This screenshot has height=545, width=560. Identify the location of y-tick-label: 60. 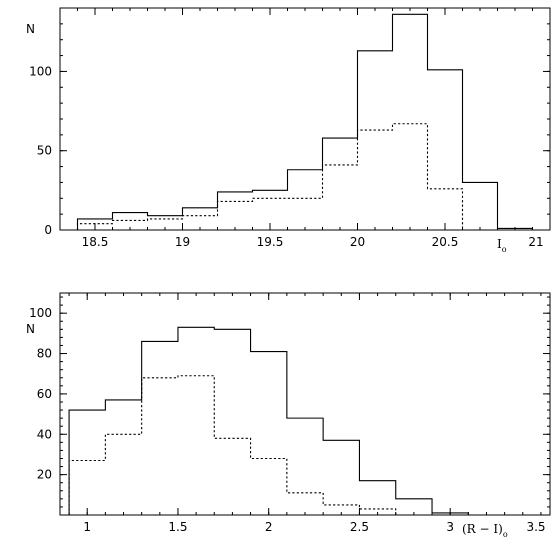
(44, 394).